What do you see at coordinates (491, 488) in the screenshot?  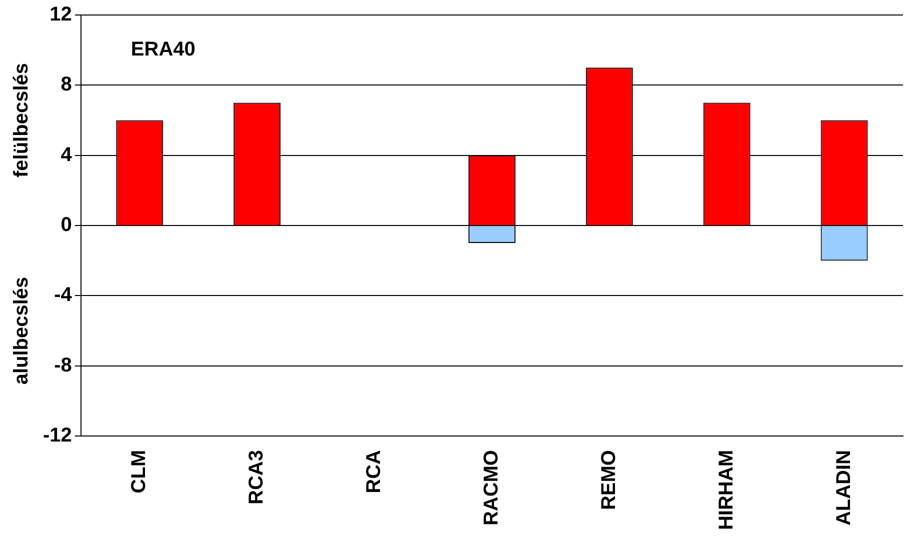 I see `x-tick-label: RACMO` at bounding box center [491, 488].